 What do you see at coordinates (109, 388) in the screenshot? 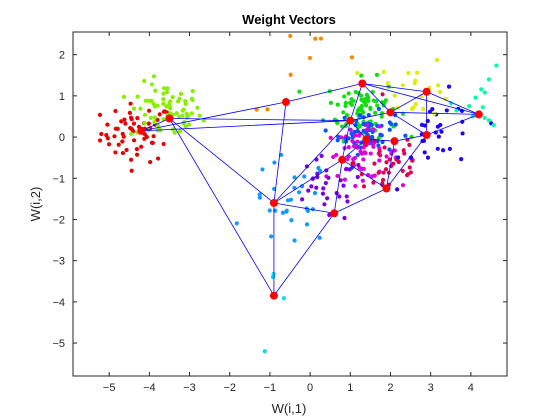
I see `x-tick-label: −5` at bounding box center [109, 388].